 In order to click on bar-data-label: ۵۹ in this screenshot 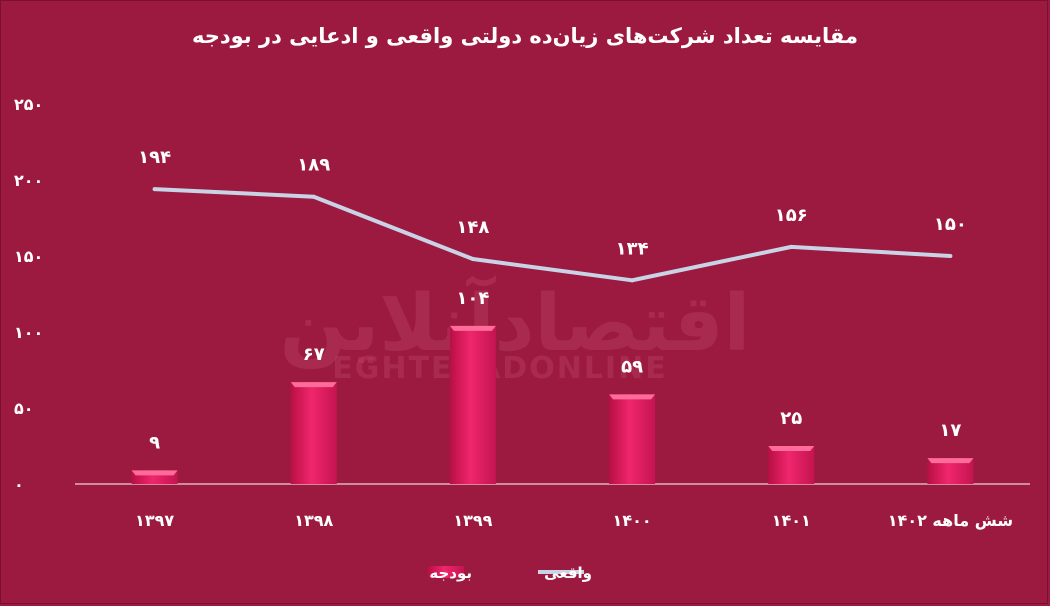, I will do `click(632, 366)`.